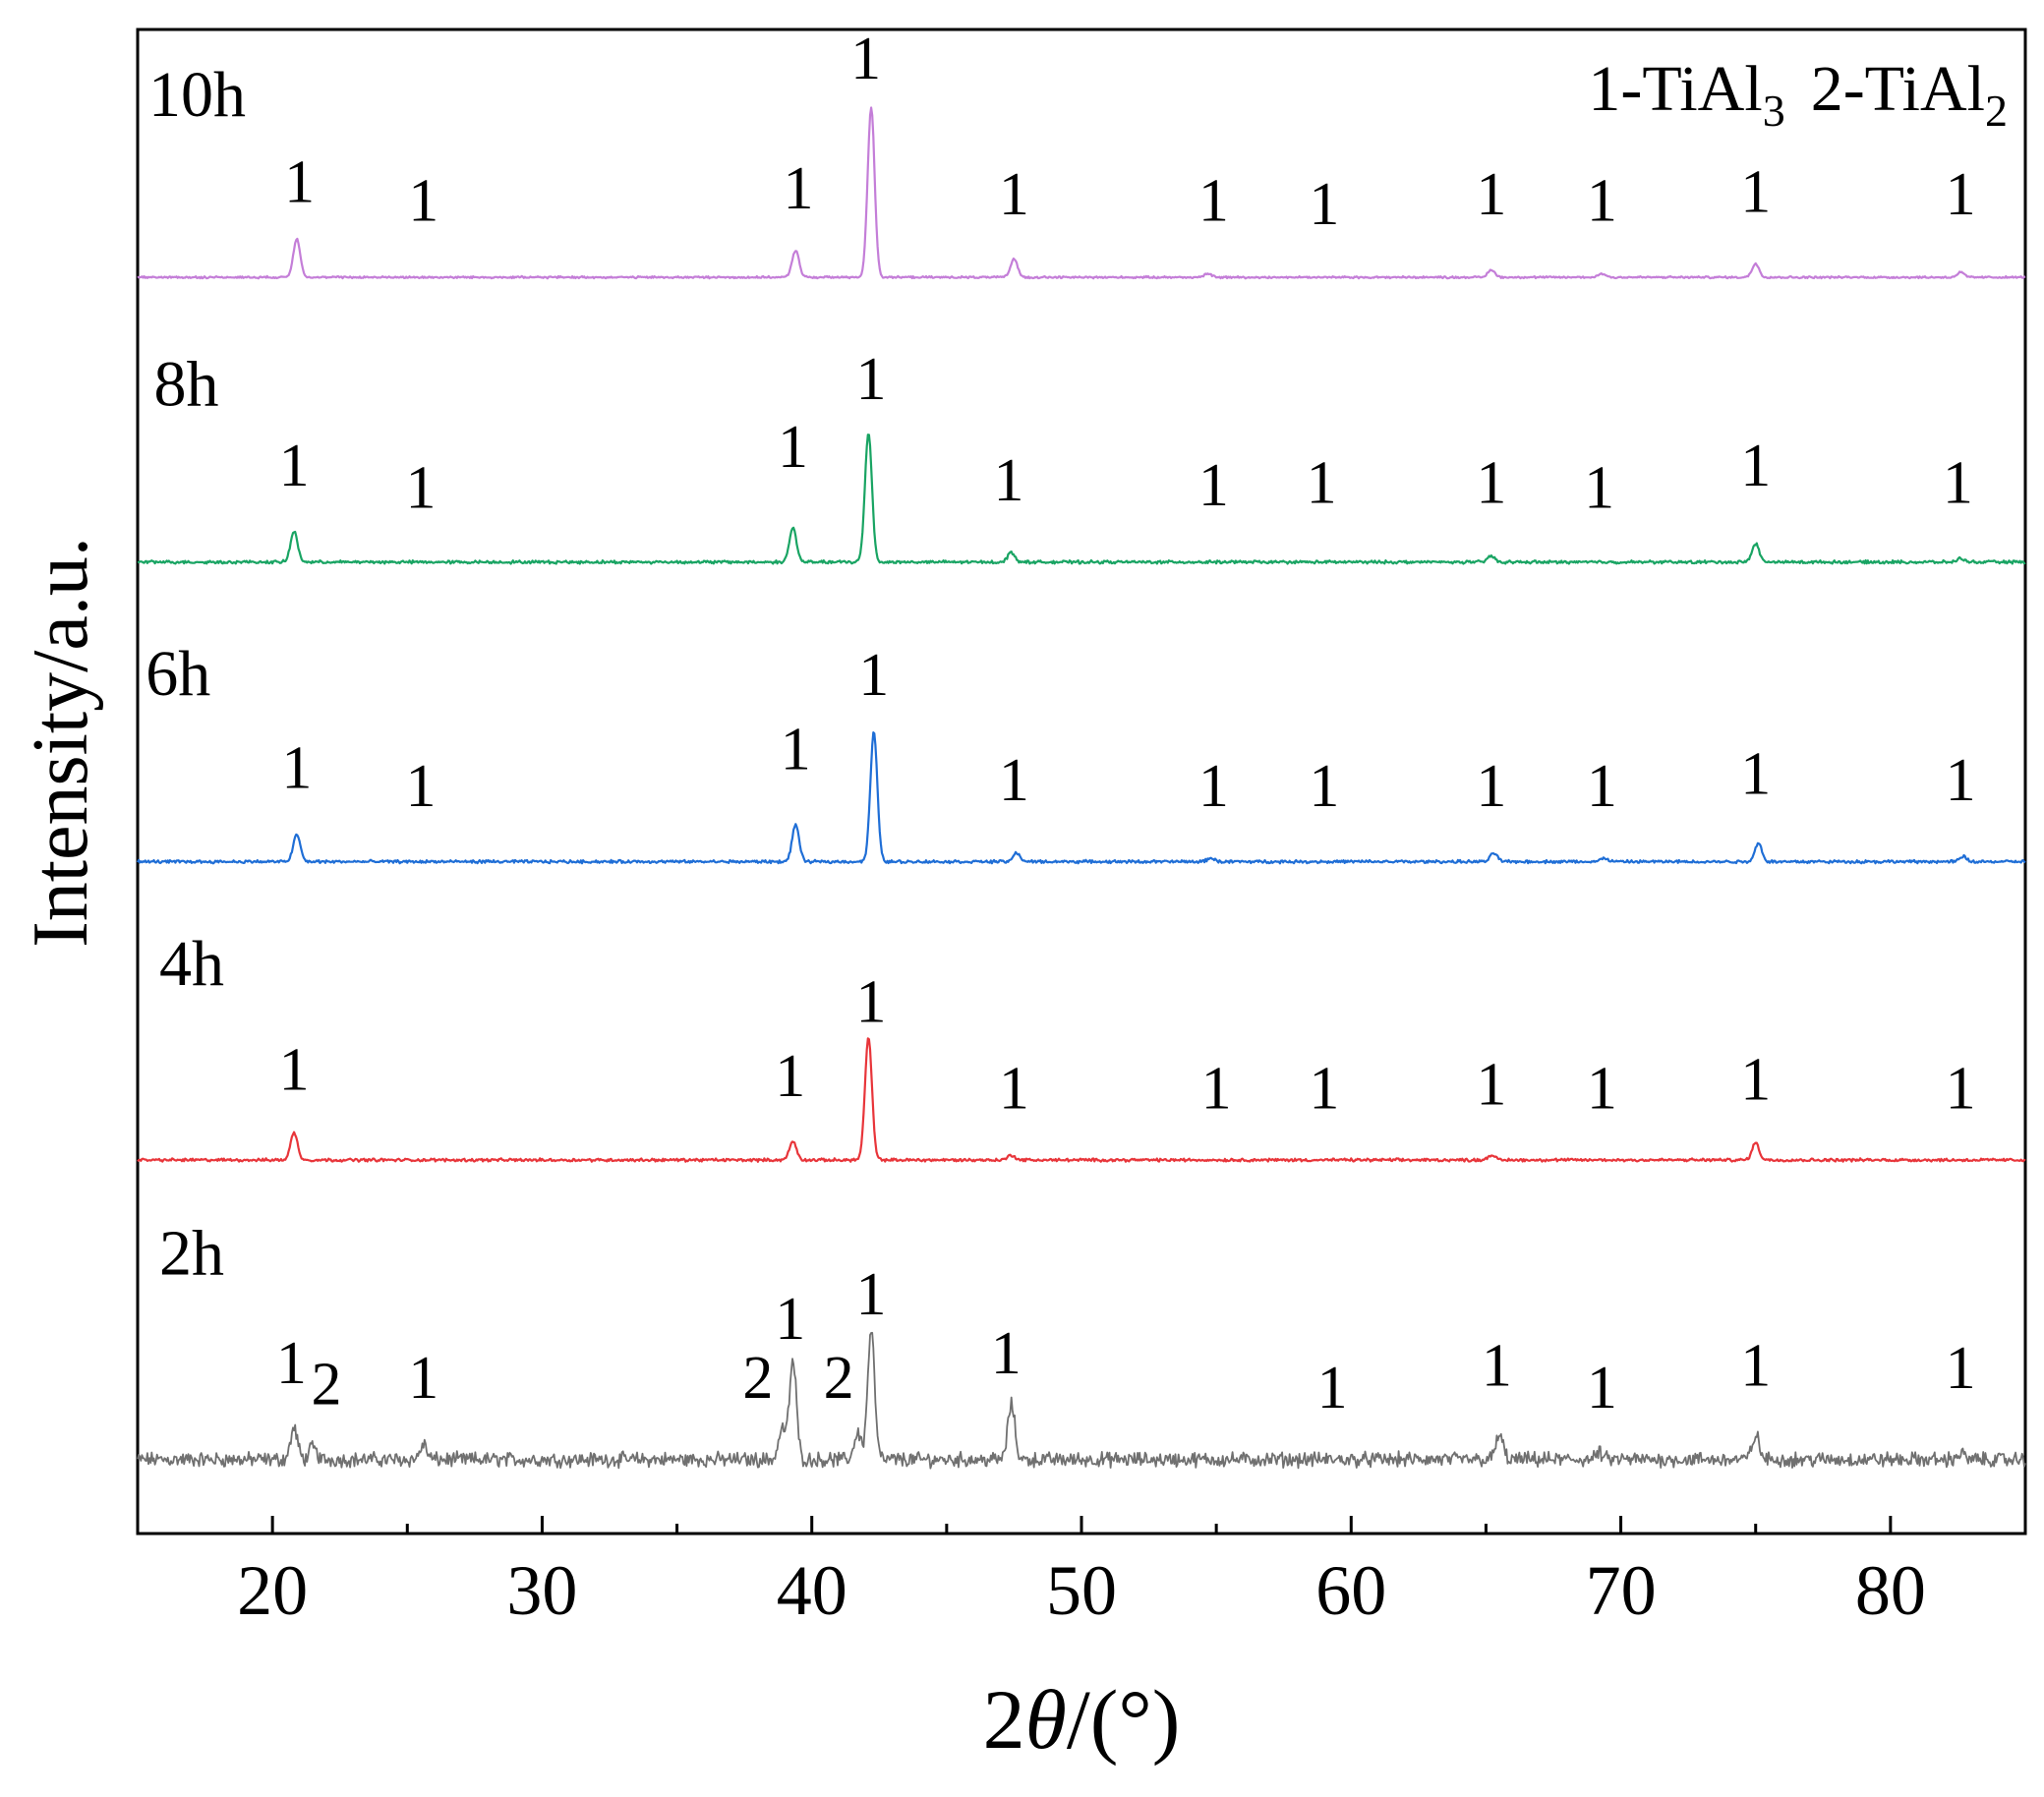  Describe the element at coordinates (871, 379) in the screenshot. I see `peak-label-8h-3: 1` at that location.